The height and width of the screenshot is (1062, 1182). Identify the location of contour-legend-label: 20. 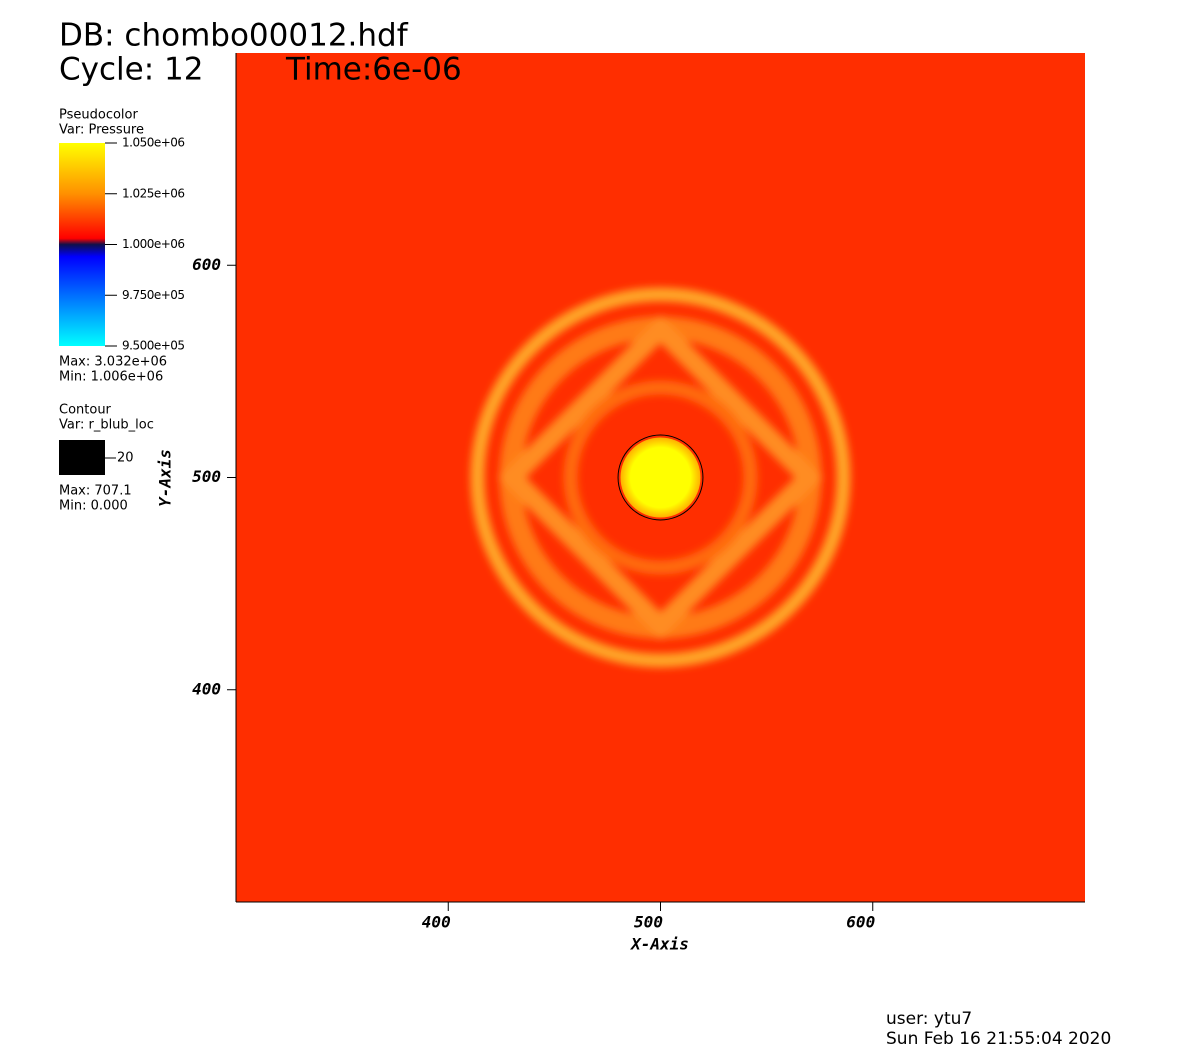
(125, 458).